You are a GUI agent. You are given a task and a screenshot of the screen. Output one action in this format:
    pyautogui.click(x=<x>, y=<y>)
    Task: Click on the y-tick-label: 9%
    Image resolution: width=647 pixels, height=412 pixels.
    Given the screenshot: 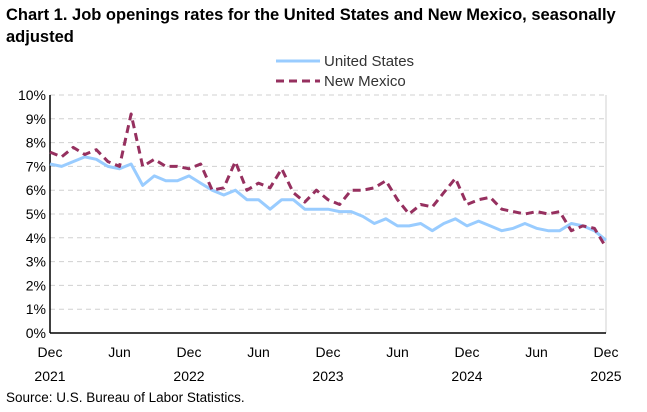 What is the action you would take?
    pyautogui.click(x=36, y=119)
    